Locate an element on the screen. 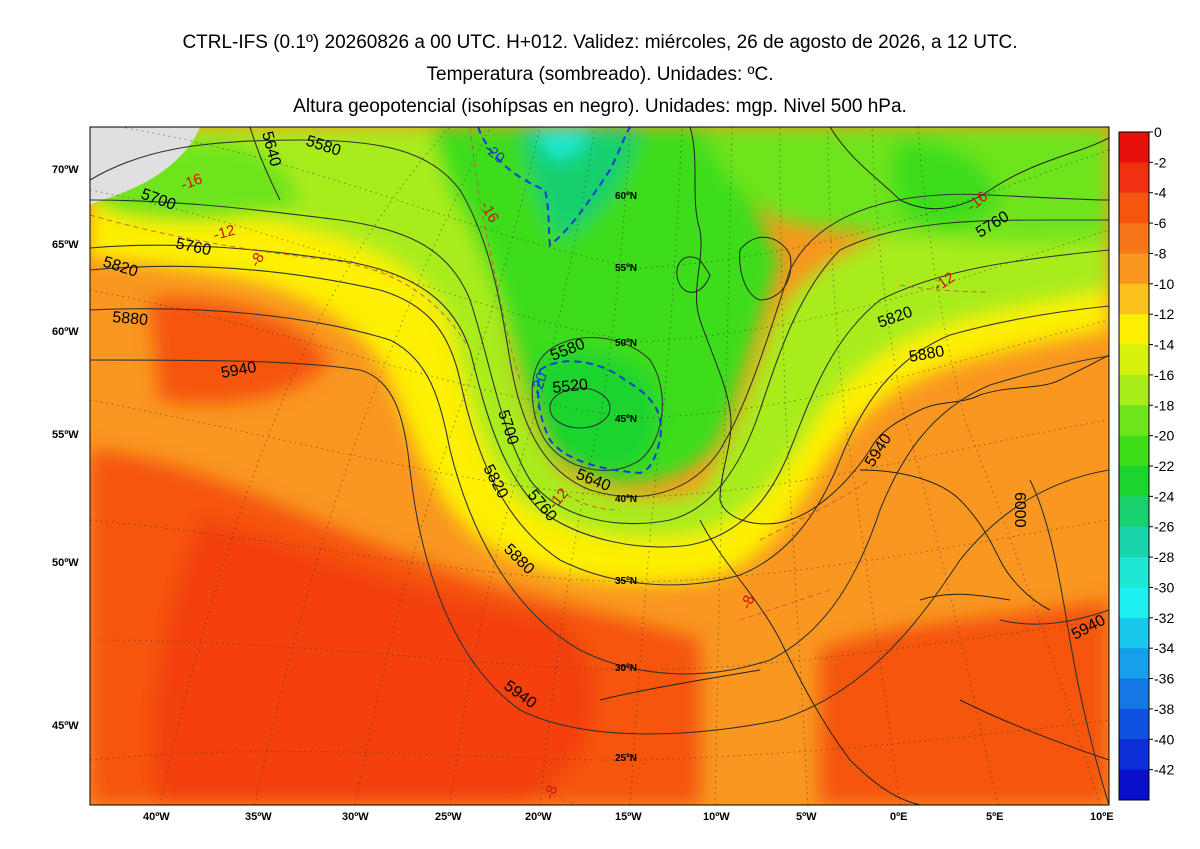 This screenshot has width=1200, height=849. t-label: -12 is located at coordinates (224, 233).